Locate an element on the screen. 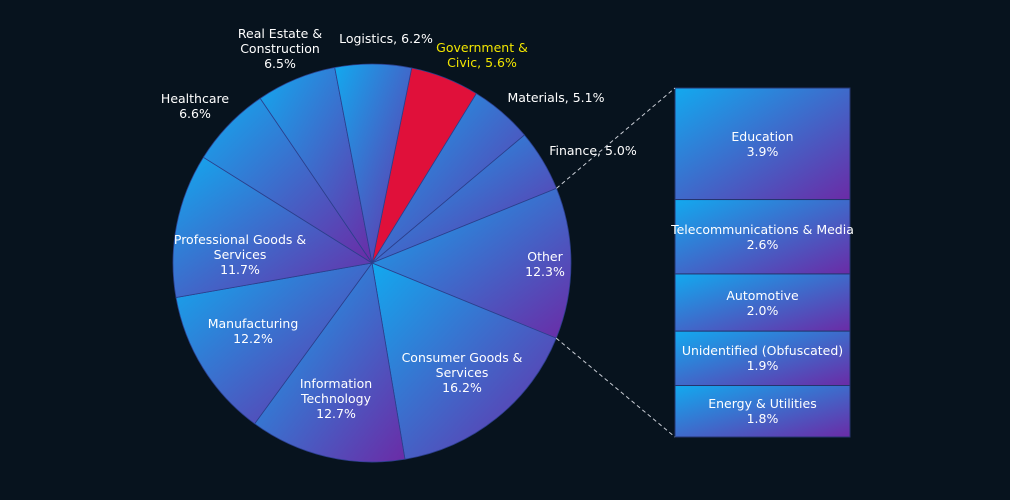  data-label: Finance, 5.0% is located at coordinates (593, 150).